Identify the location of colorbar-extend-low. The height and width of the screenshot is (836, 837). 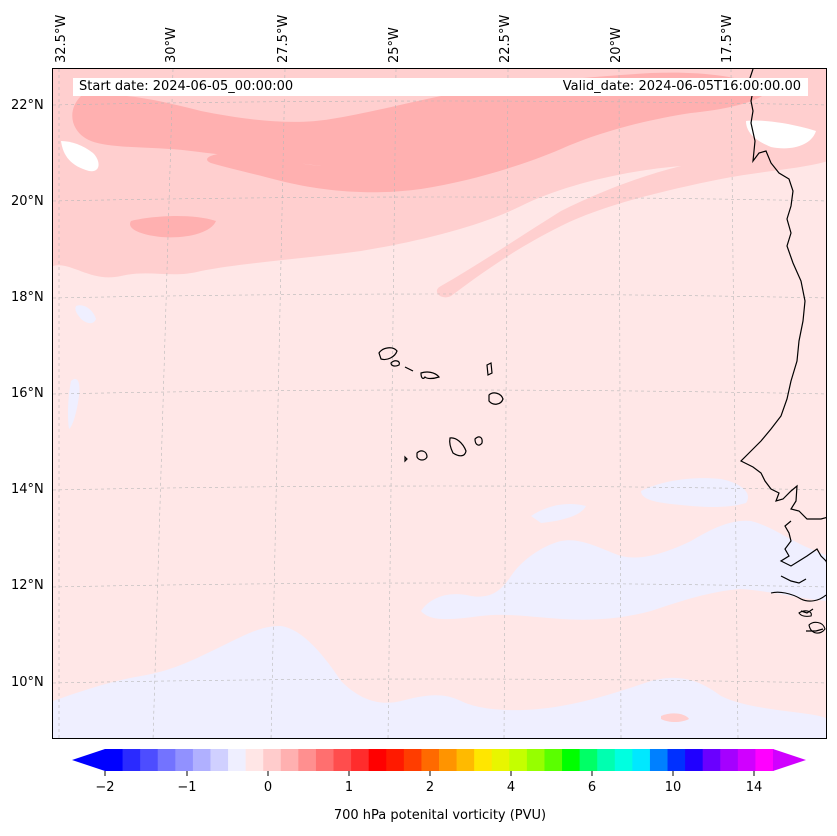
(88, 760).